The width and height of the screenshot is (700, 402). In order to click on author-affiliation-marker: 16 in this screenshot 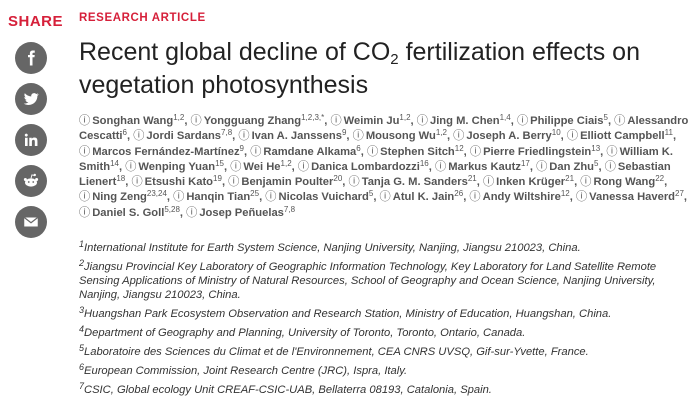, I will do `click(424, 163)`.